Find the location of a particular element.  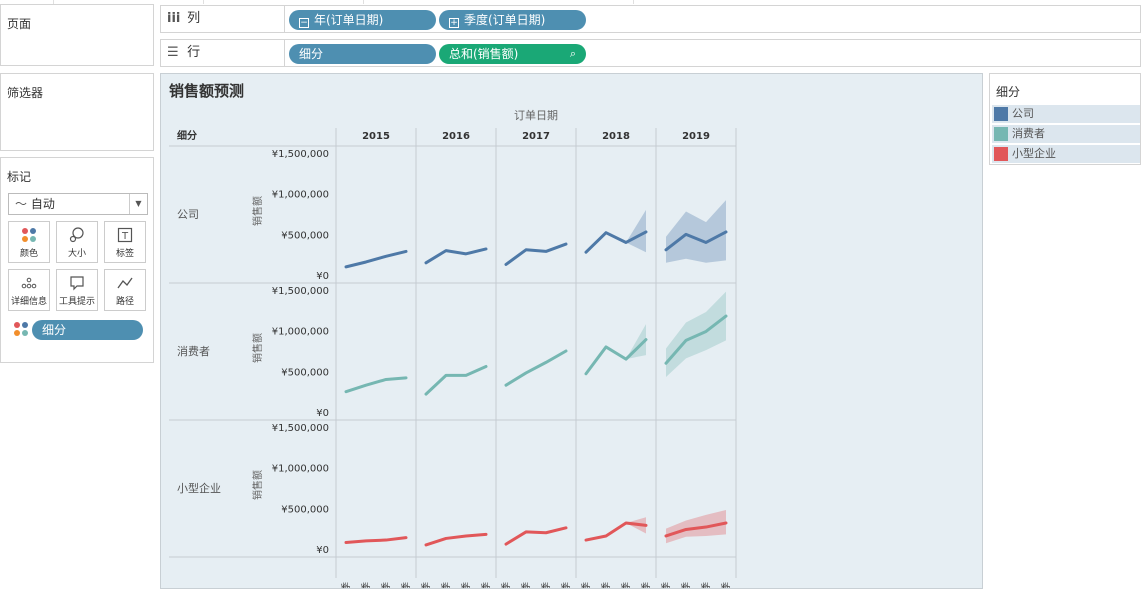

segment-label: 公司 is located at coordinates (188, 214).